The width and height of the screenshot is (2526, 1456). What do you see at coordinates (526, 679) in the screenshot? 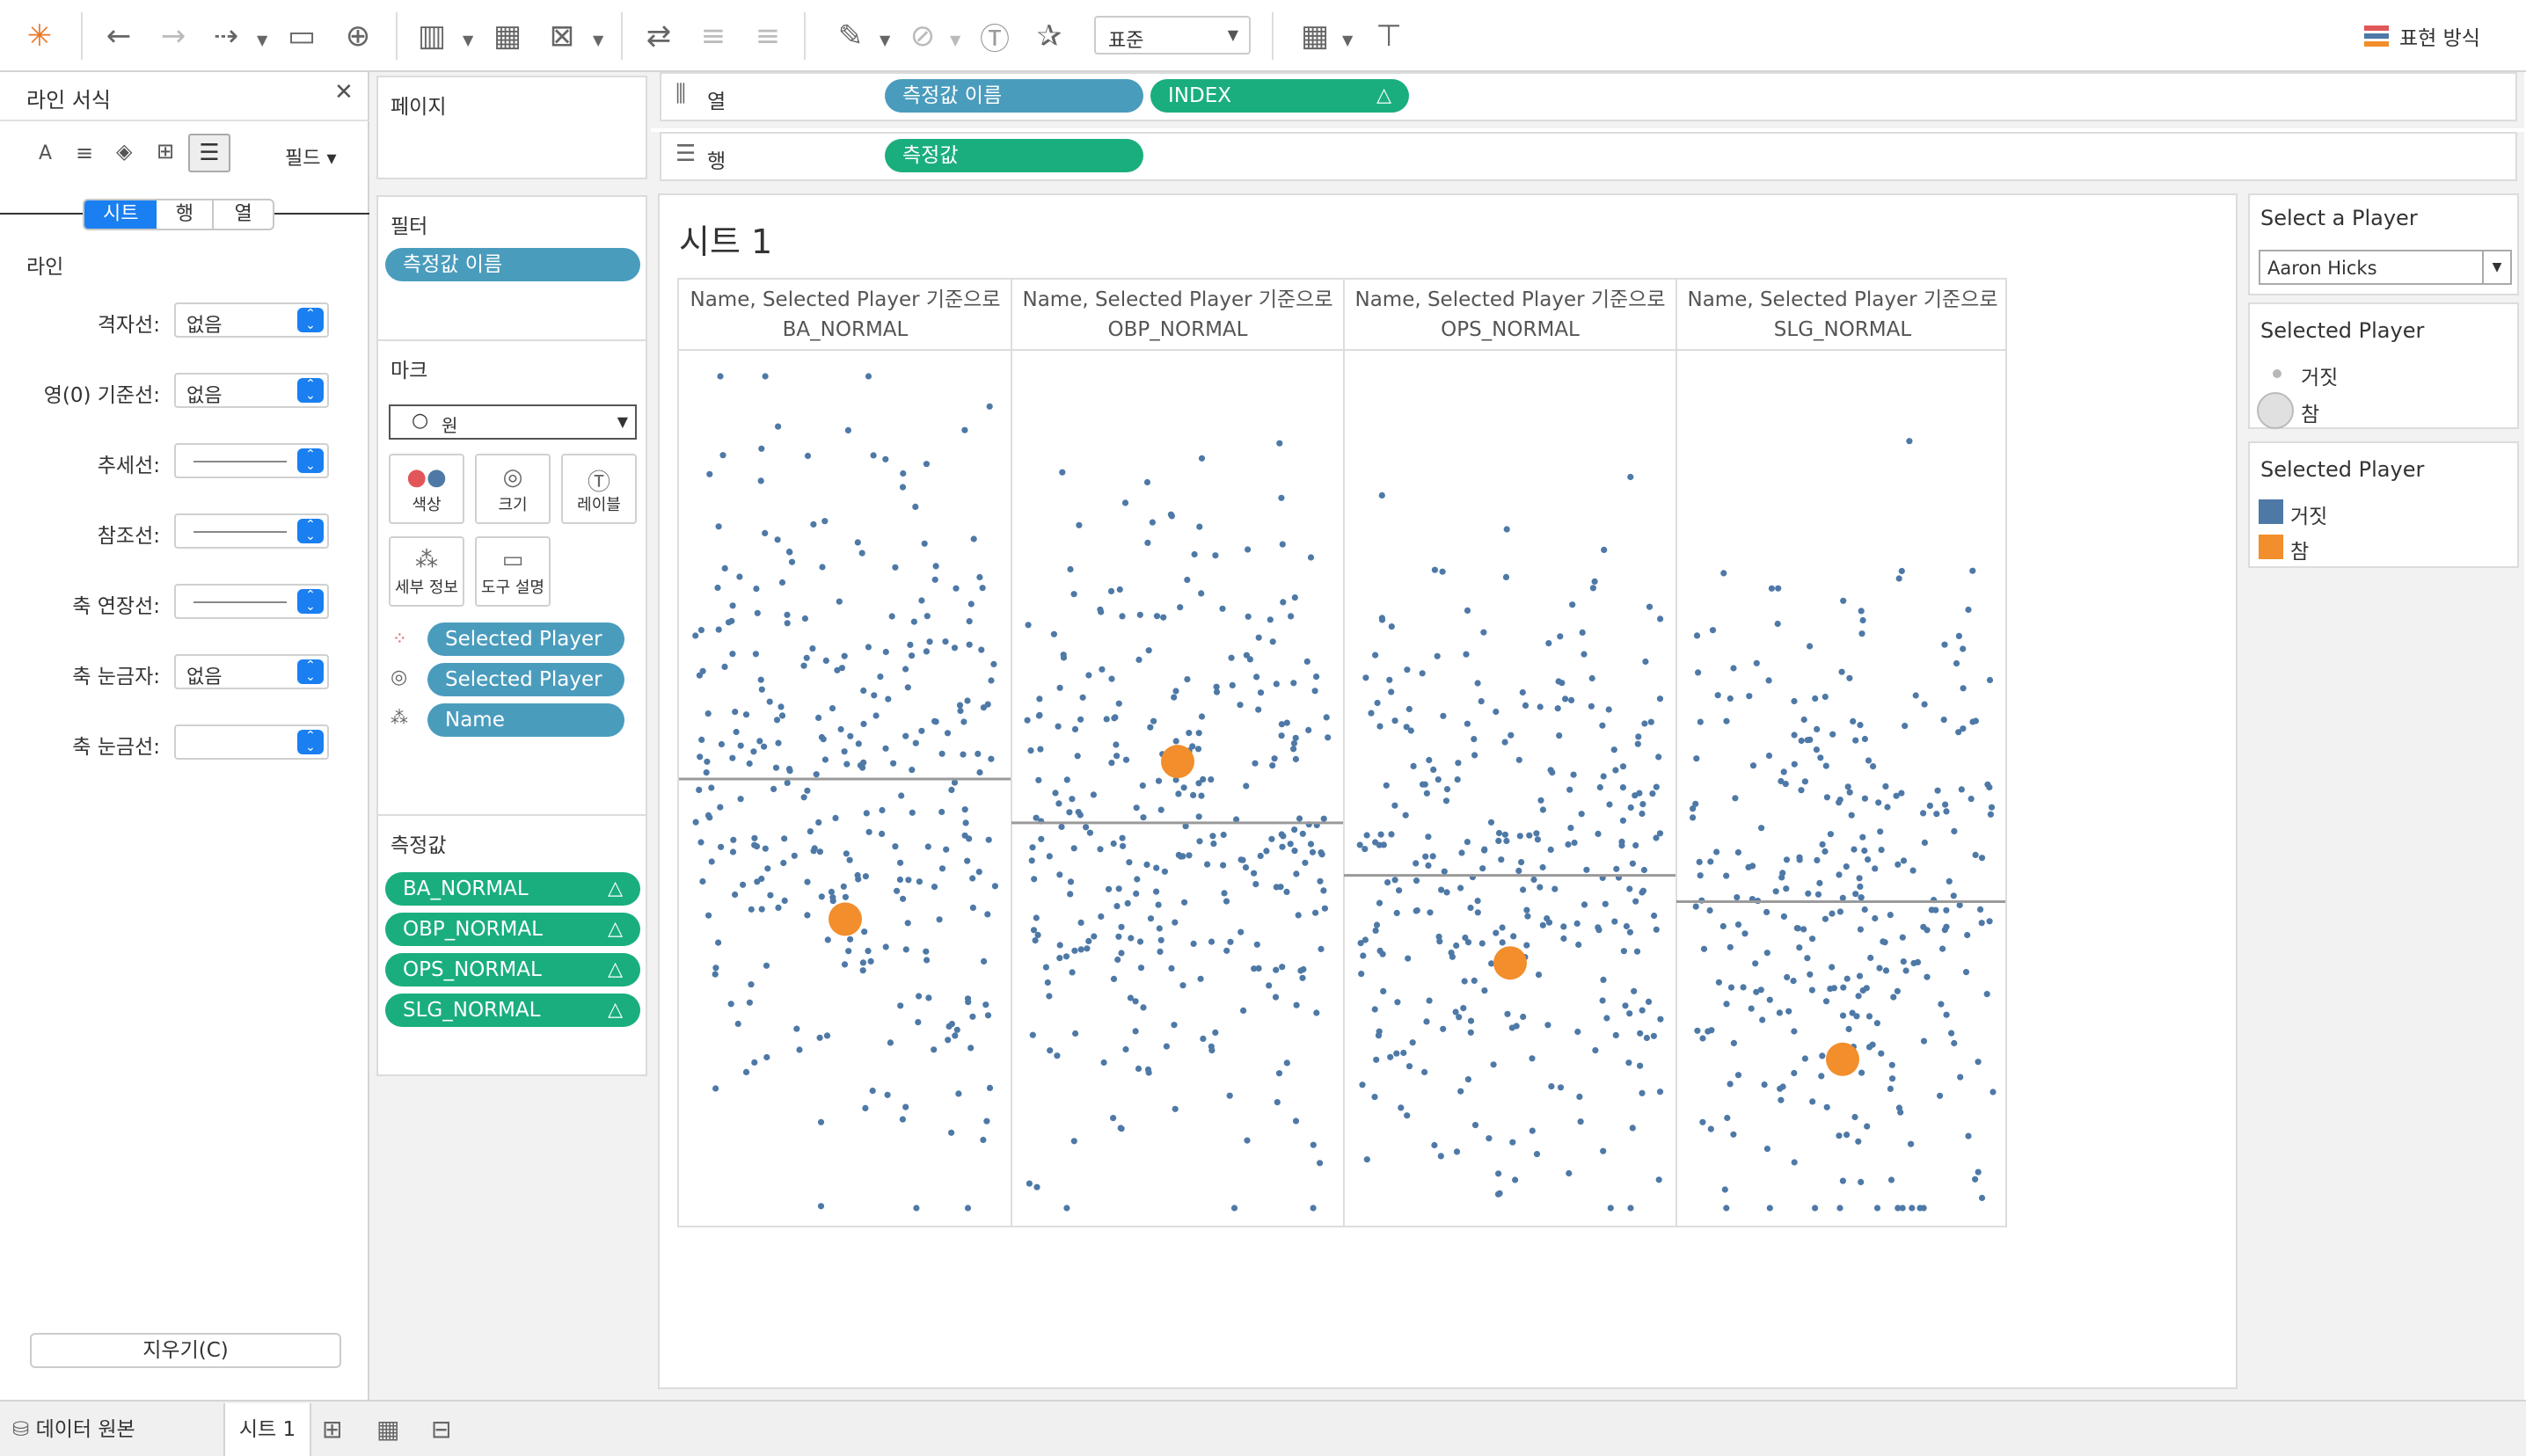
I see `size-pill: Selected Player` at bounding box center [526, 679].